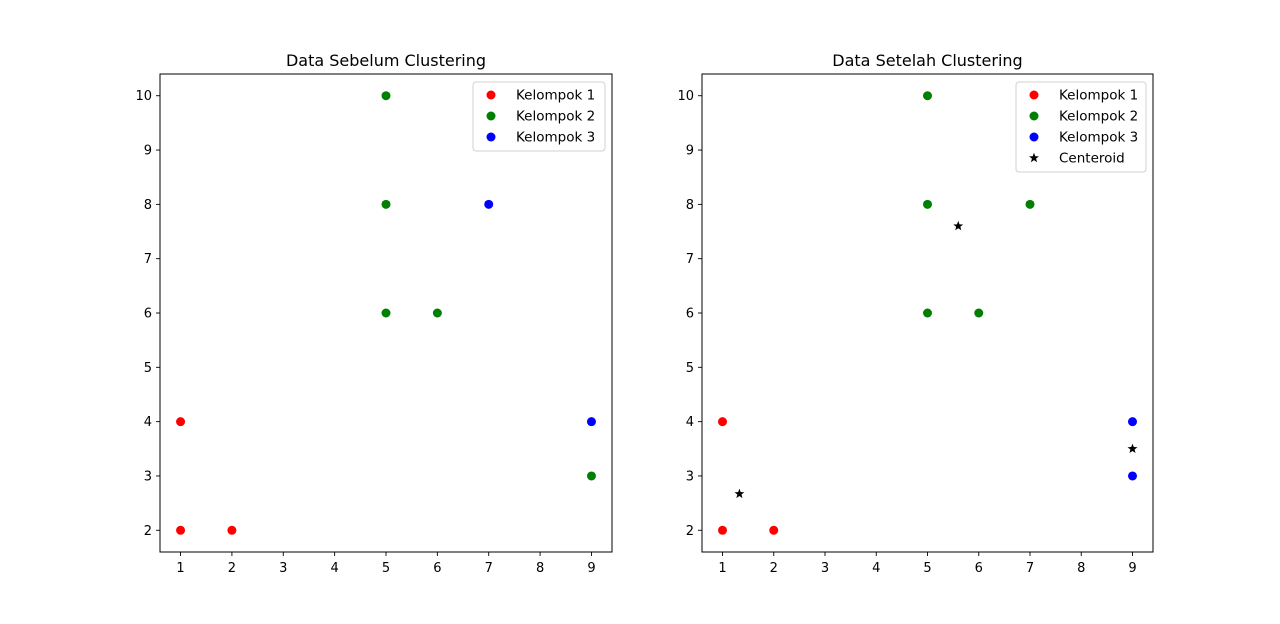 The image size is (1280, 624). I want to click on after-y-tick-label: 8, so click(690, 205).